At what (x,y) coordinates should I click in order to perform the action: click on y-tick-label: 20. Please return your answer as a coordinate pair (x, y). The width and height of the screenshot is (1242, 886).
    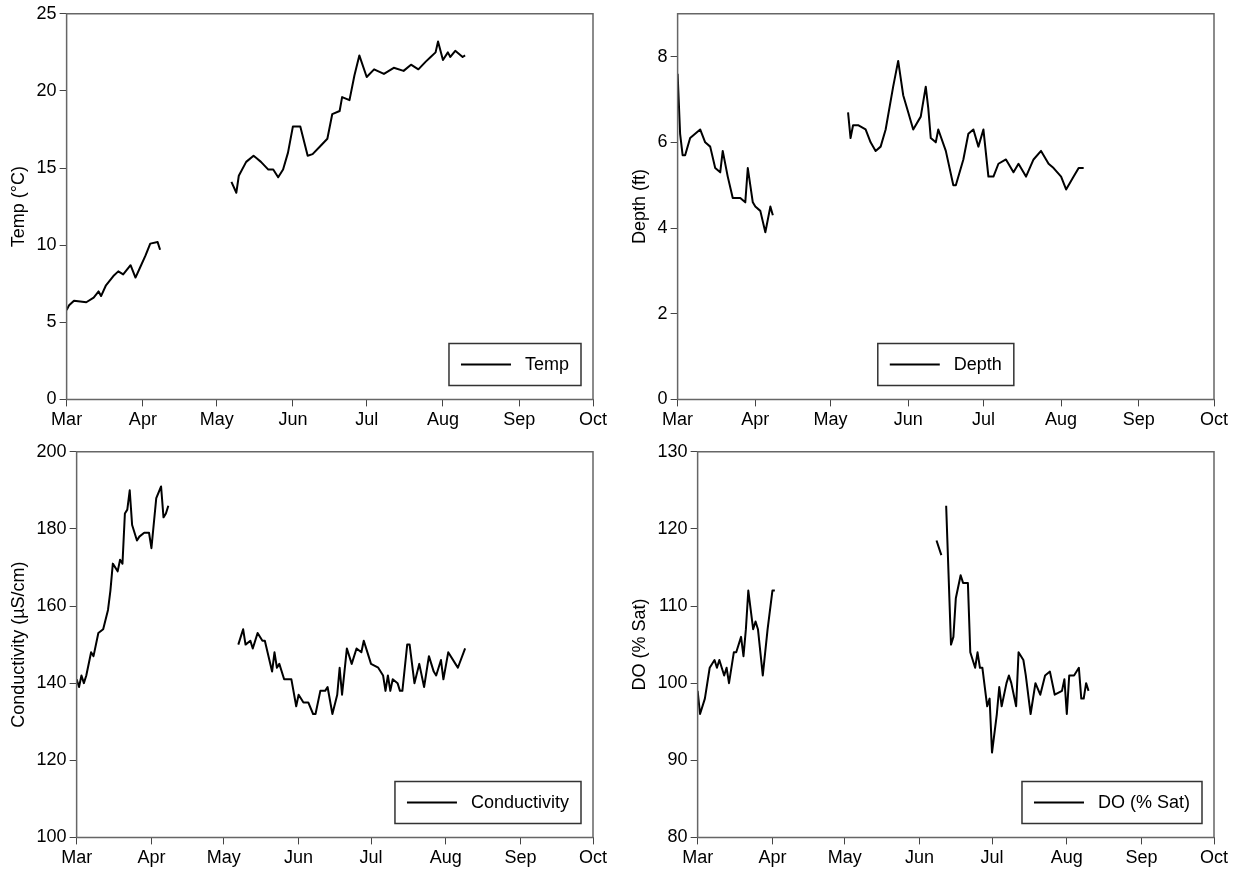
    Looking at the image, I should click on (46, 89).